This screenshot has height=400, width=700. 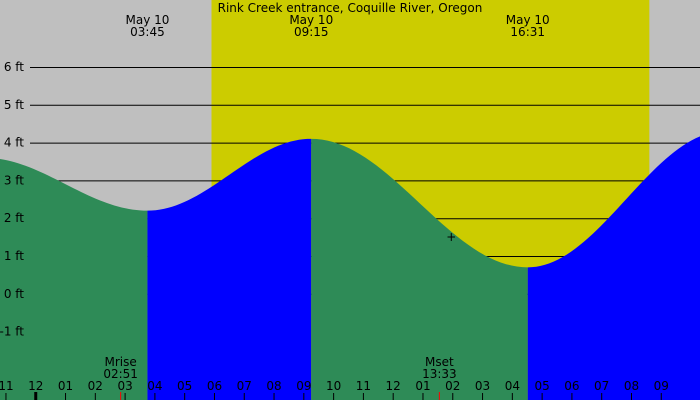 What do you see at coordinates (439, 362) in the screenshot?
I see `moon-event-label: Mset` at bounding box center [439, 362].